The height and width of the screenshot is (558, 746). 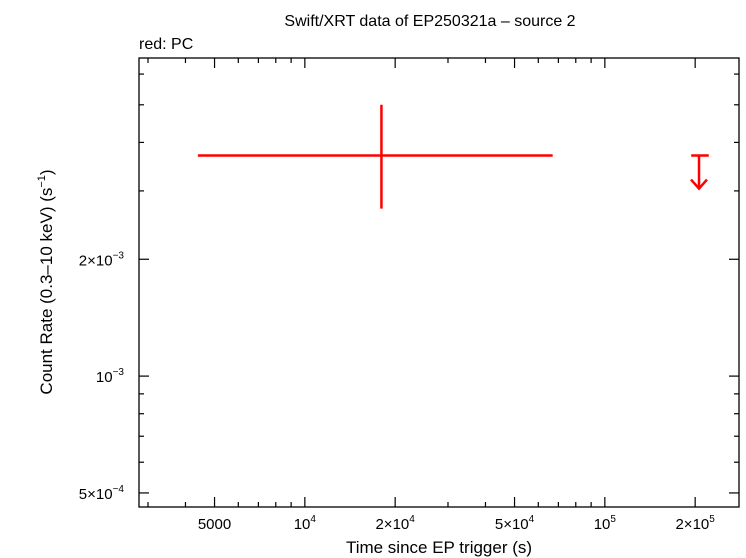 What do you see at coordinates (110, 376) in the screenshot?
I see `y-tick-label: 10−3` at bounding box center [110, 376].